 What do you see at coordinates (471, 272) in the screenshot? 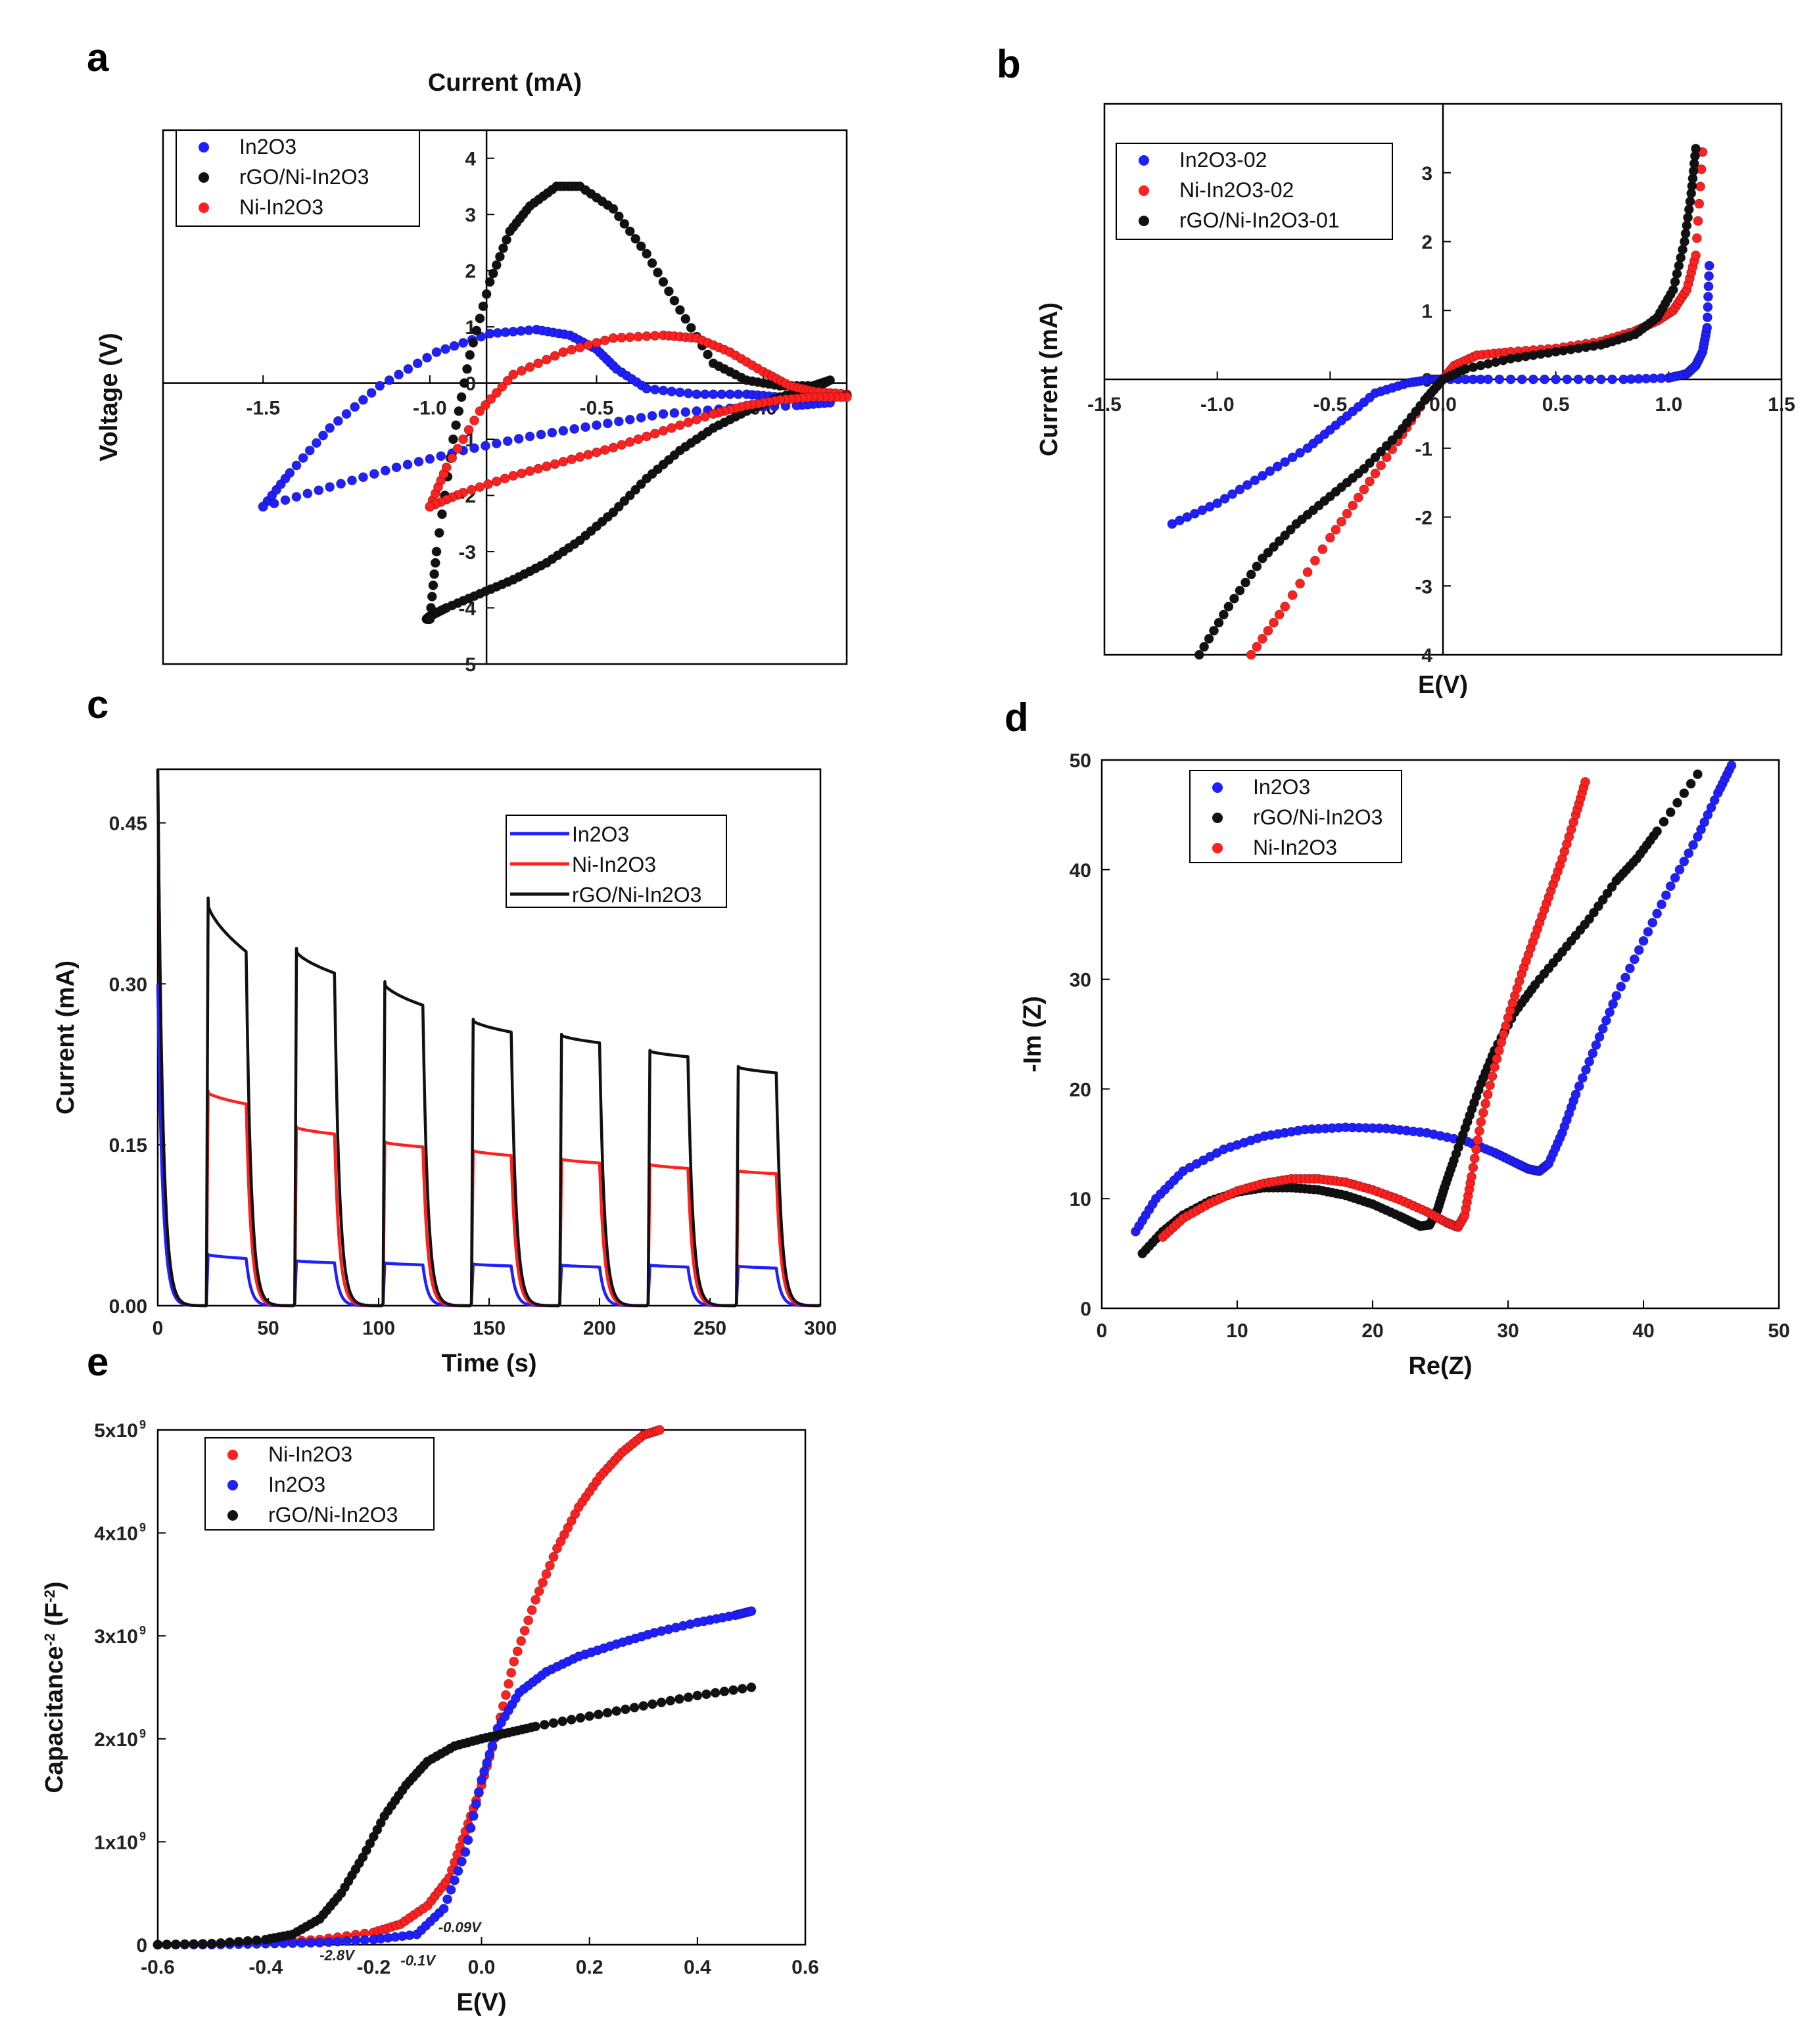
I see `y-tick-label: 2` at bounding box center [471, 272].